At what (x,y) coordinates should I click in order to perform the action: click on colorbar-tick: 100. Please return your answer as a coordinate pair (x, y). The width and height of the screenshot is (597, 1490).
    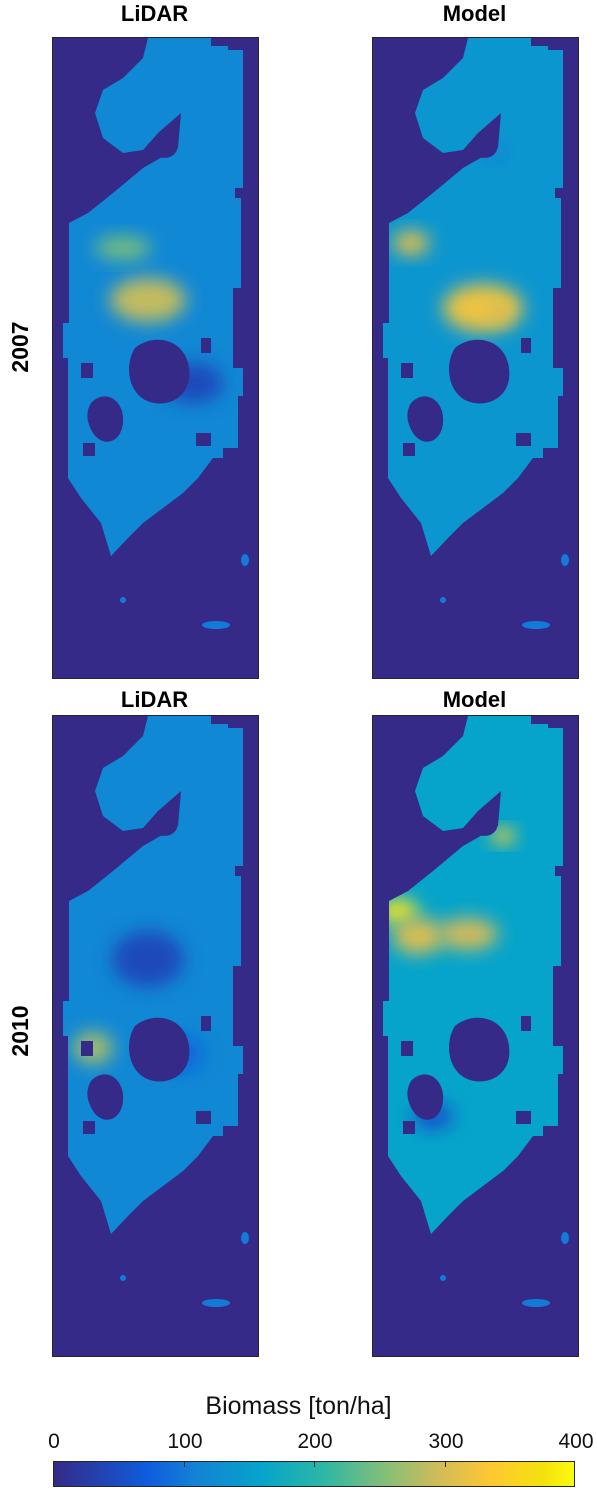
    Looking at the image, I should click on (185, 1441).